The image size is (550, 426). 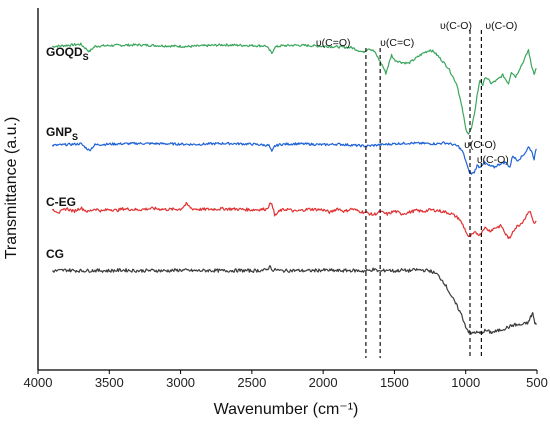 I want to click on peak-annotation: υ(C=O), so click(x=333, y=43).